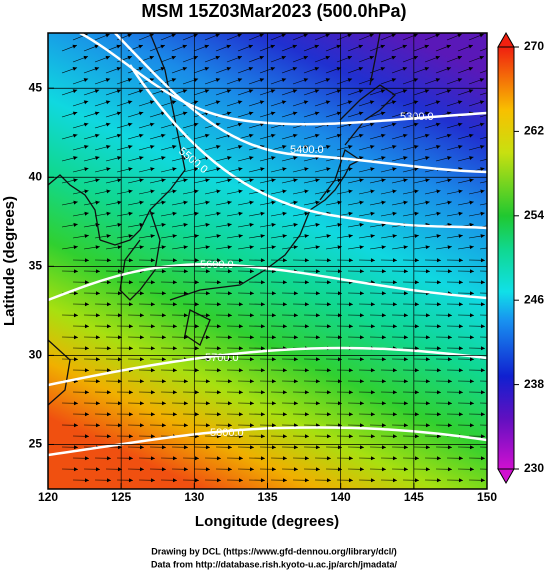 This screenshot has width=548, height=578. What do you see at coordinates (36, 176) in the screenshot?
I see `y-tick-label: 40` at bounding box center [36, 176].